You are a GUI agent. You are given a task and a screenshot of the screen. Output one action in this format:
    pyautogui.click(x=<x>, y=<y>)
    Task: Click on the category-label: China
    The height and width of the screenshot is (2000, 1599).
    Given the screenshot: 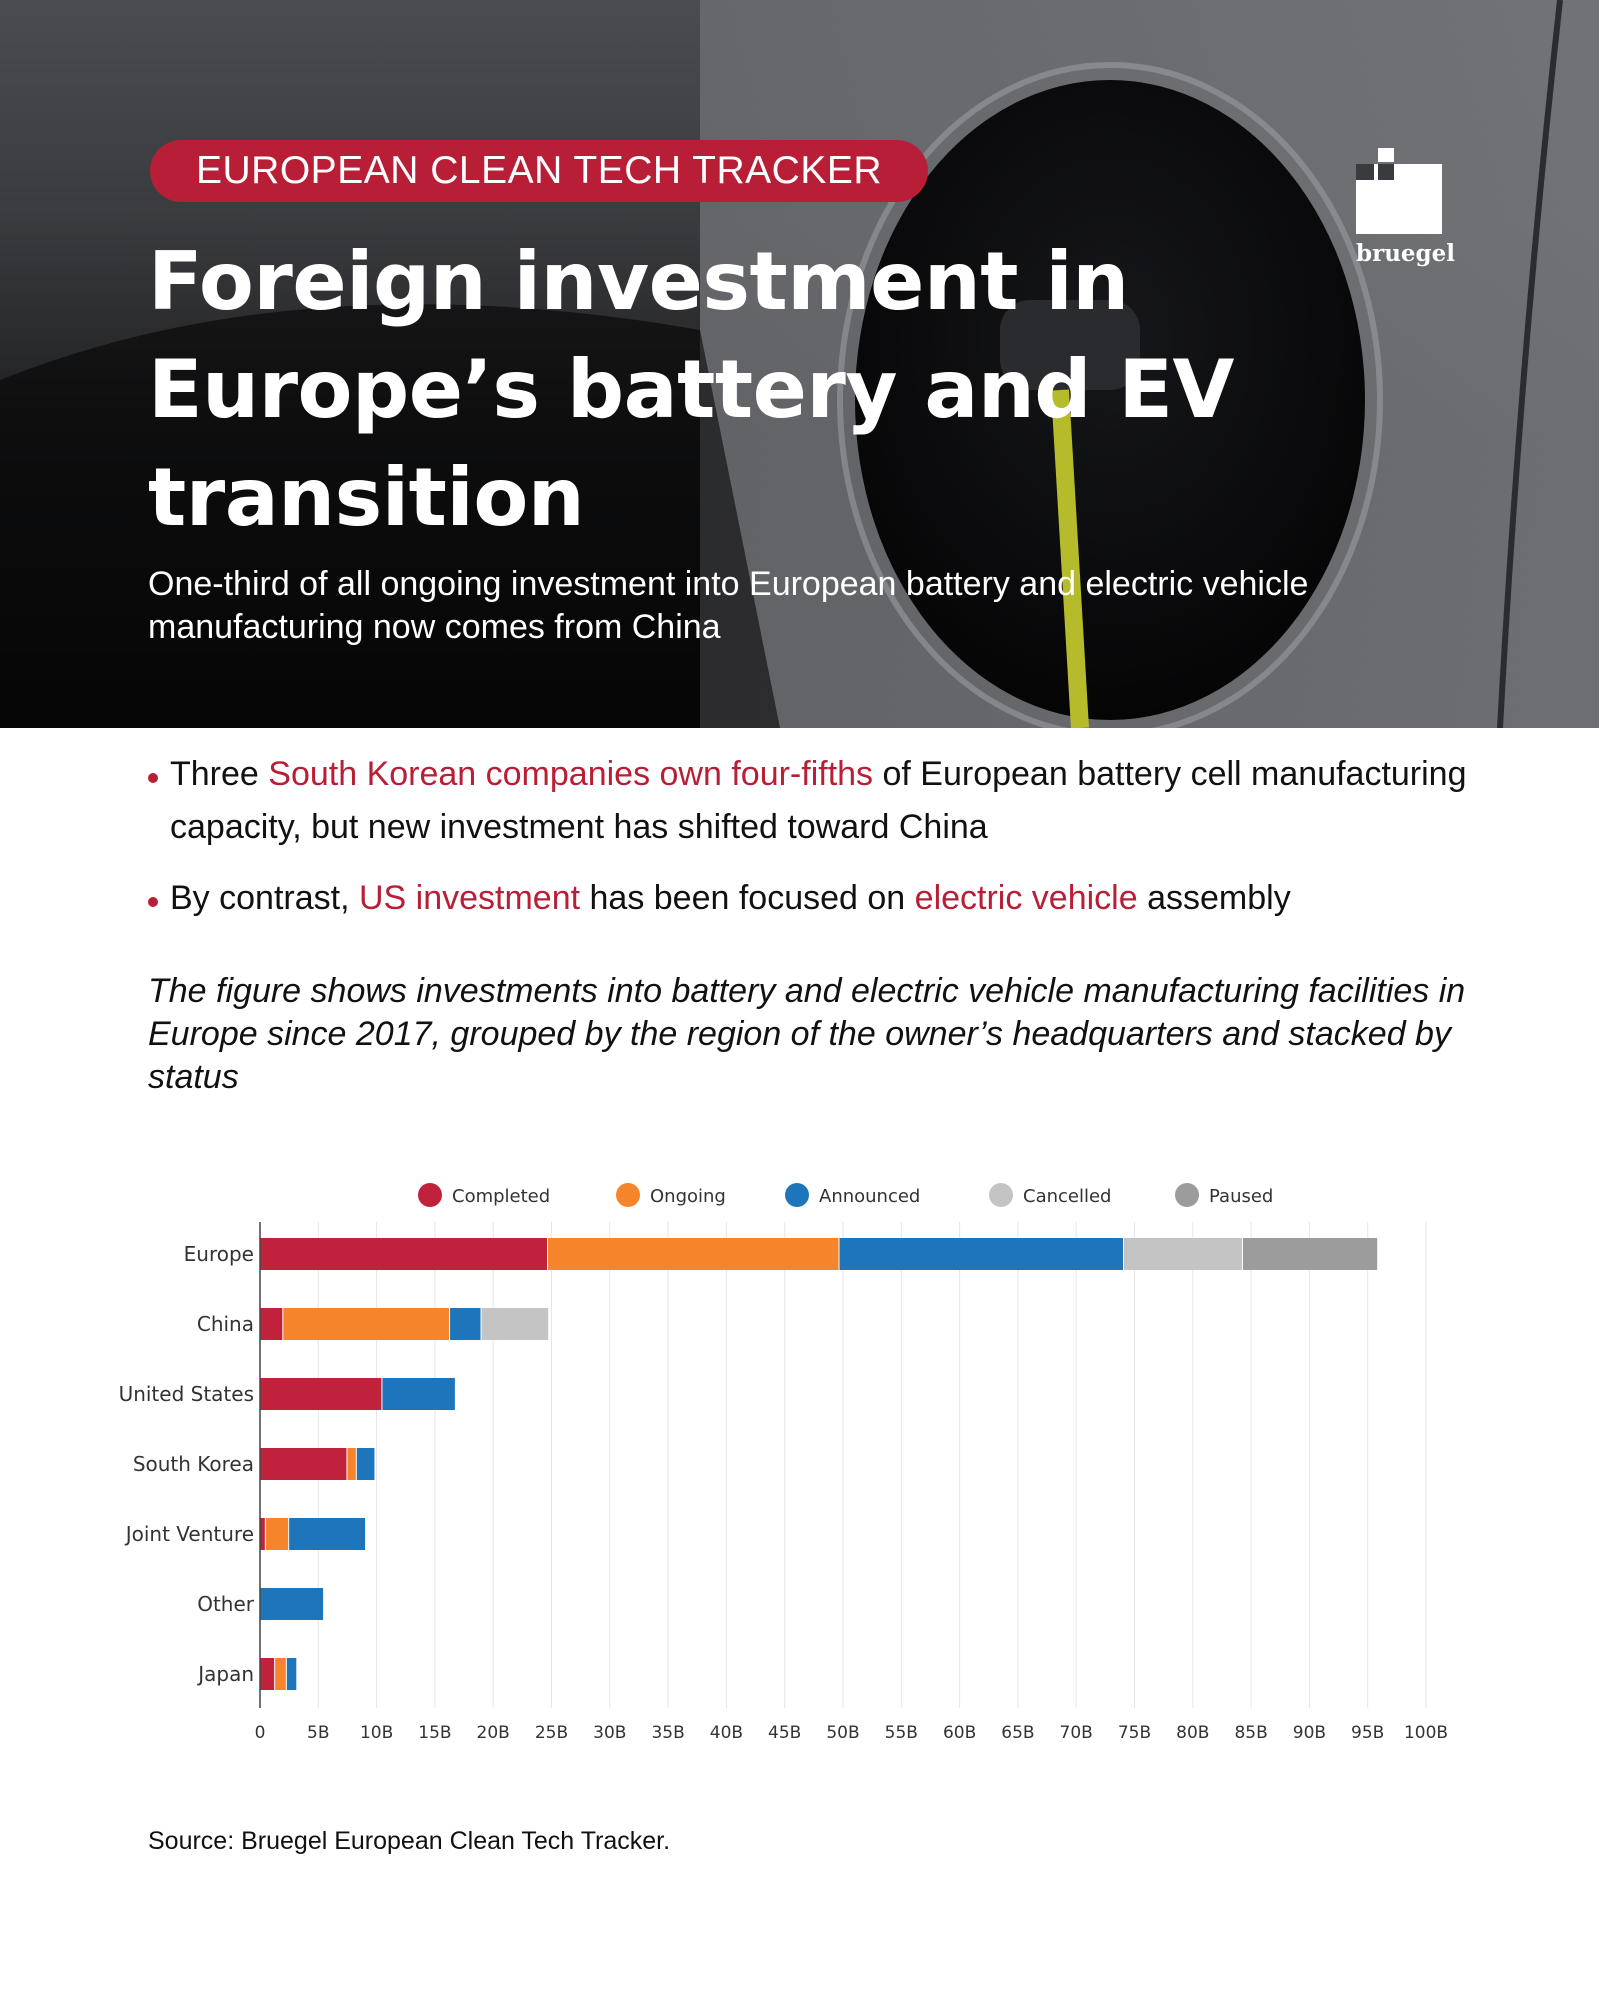 What is the action you would take?
    pyautogui.click(x=225, y=1324)
    